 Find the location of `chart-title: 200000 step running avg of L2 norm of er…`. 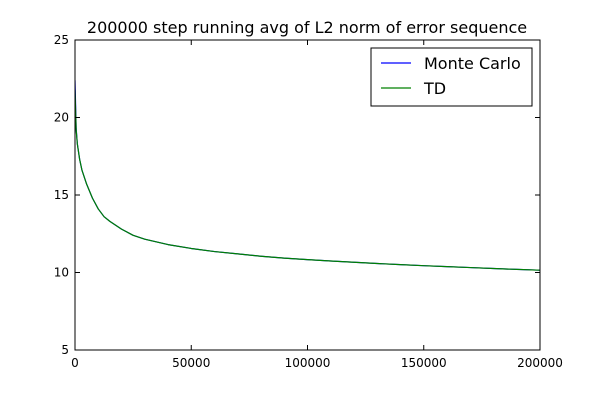

chart-title: 200000 step running avg of L2 norm of er… is located at coordinates (307, 27).